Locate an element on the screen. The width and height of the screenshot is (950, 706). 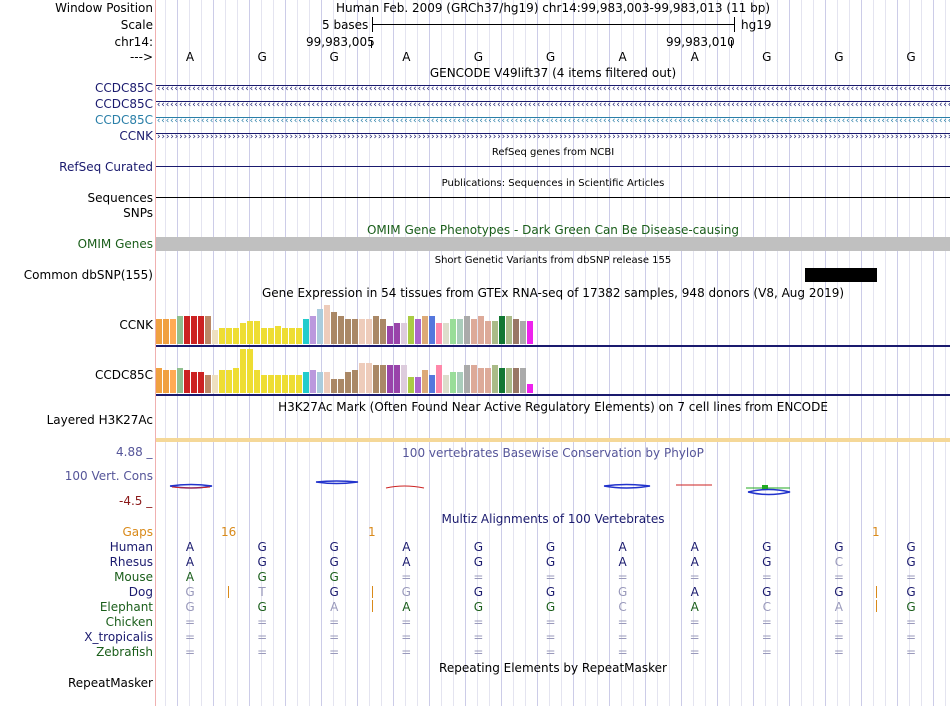
publications-label: Sequences is located at coordinates (120, 198).